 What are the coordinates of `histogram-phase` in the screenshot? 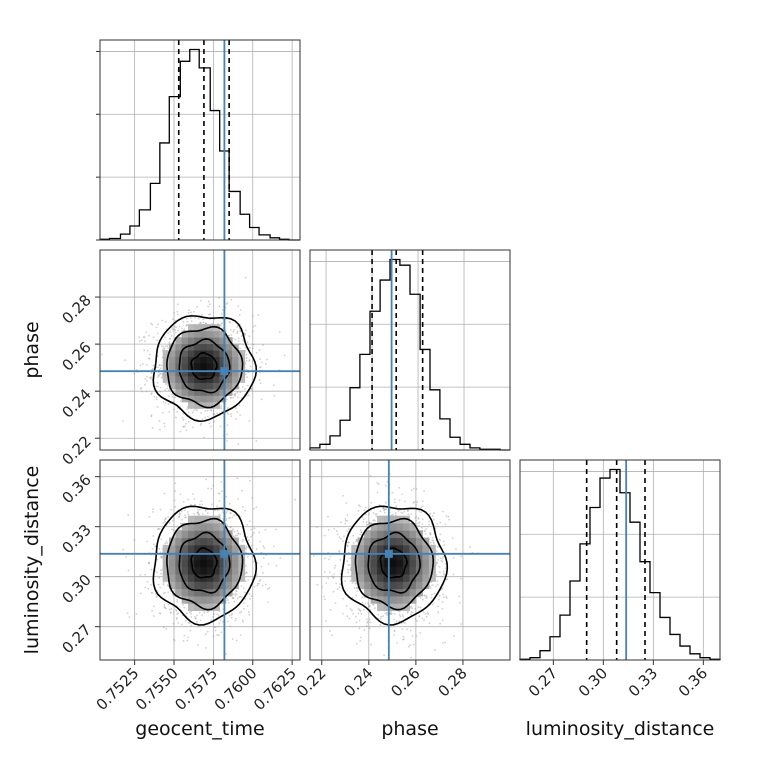 It's located at (409, 354).